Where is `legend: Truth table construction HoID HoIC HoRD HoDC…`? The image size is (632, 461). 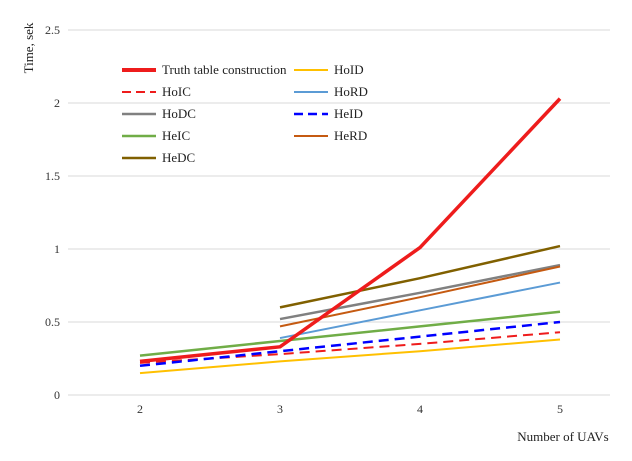 legend: Truth table construction HoID HoIC HoRD HoDC… is located at coordinates (245, 113).